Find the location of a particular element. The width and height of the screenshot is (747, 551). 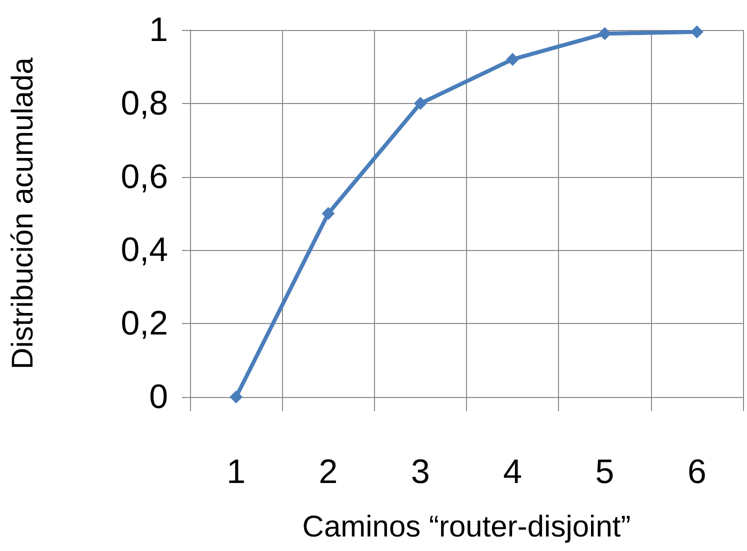

y-tick-label: 1 is located at coordinates (158, 30).